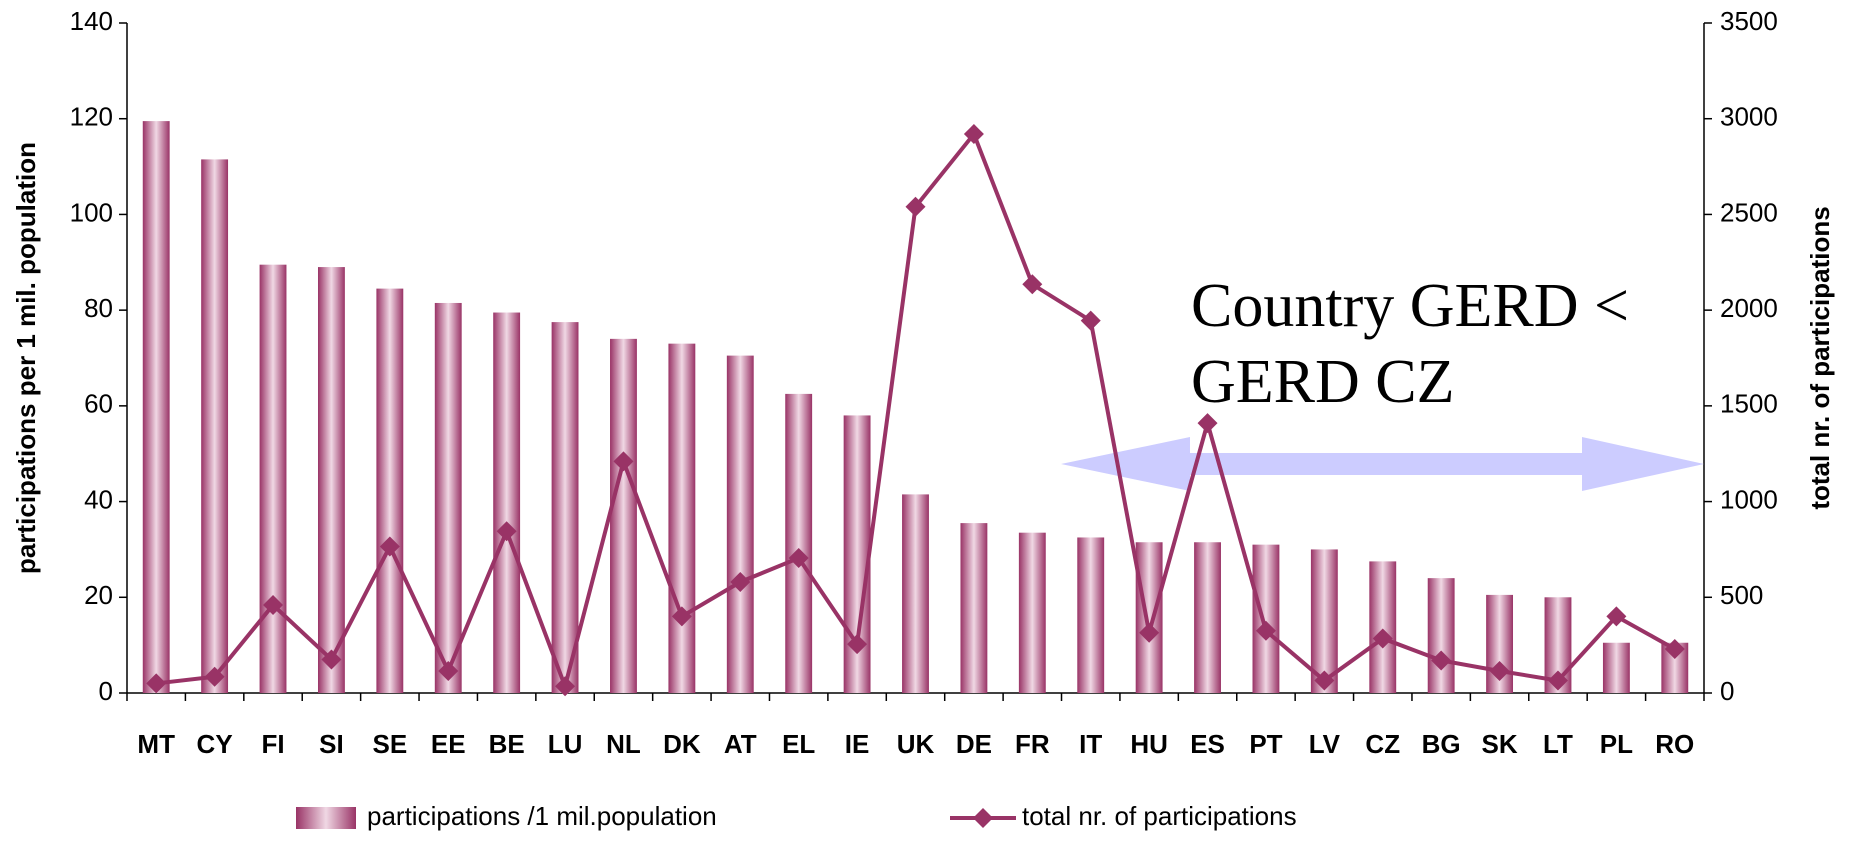  Describe the element at coordinates (857, 744) in the screenshot. I see `x-tick-label: IE` at that location.